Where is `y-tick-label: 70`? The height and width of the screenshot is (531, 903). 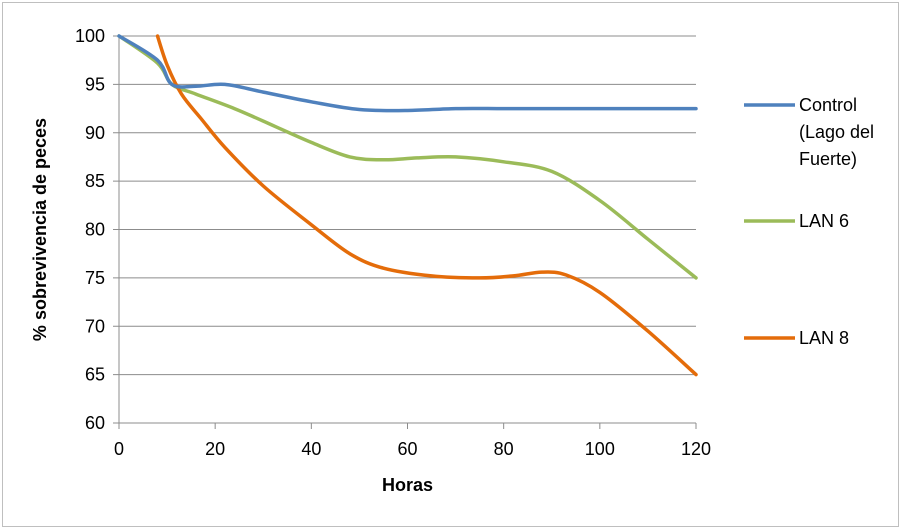
y-tick-label: 70 is located at coordinates (95, 326).